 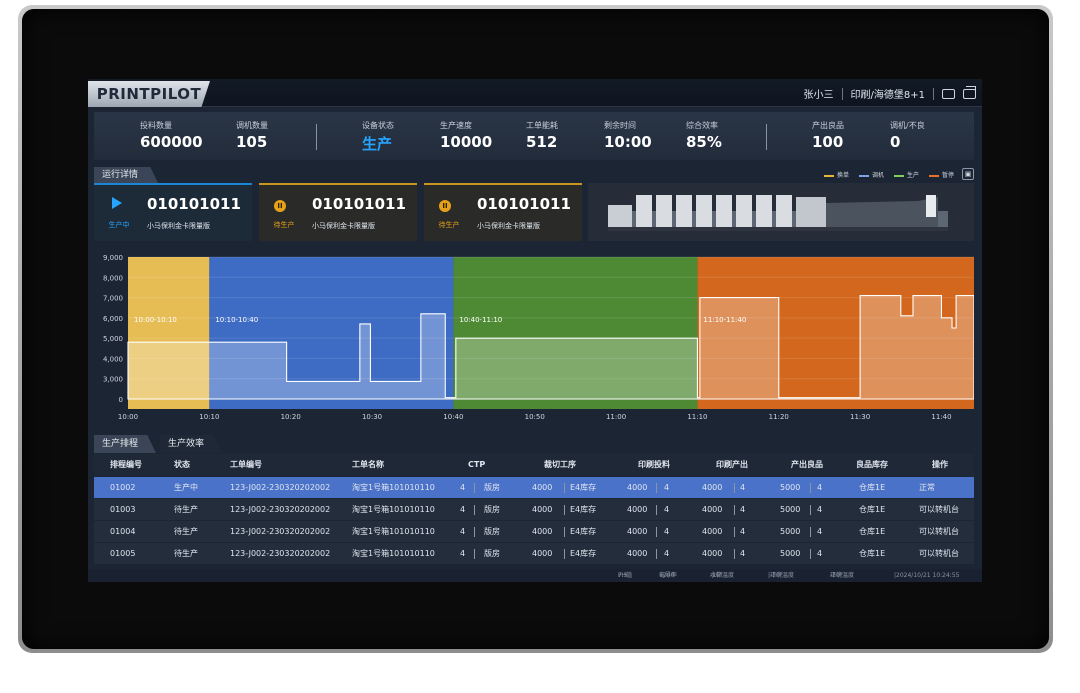 I want to click on job-state: 待生产, so click(x=449, y=225).